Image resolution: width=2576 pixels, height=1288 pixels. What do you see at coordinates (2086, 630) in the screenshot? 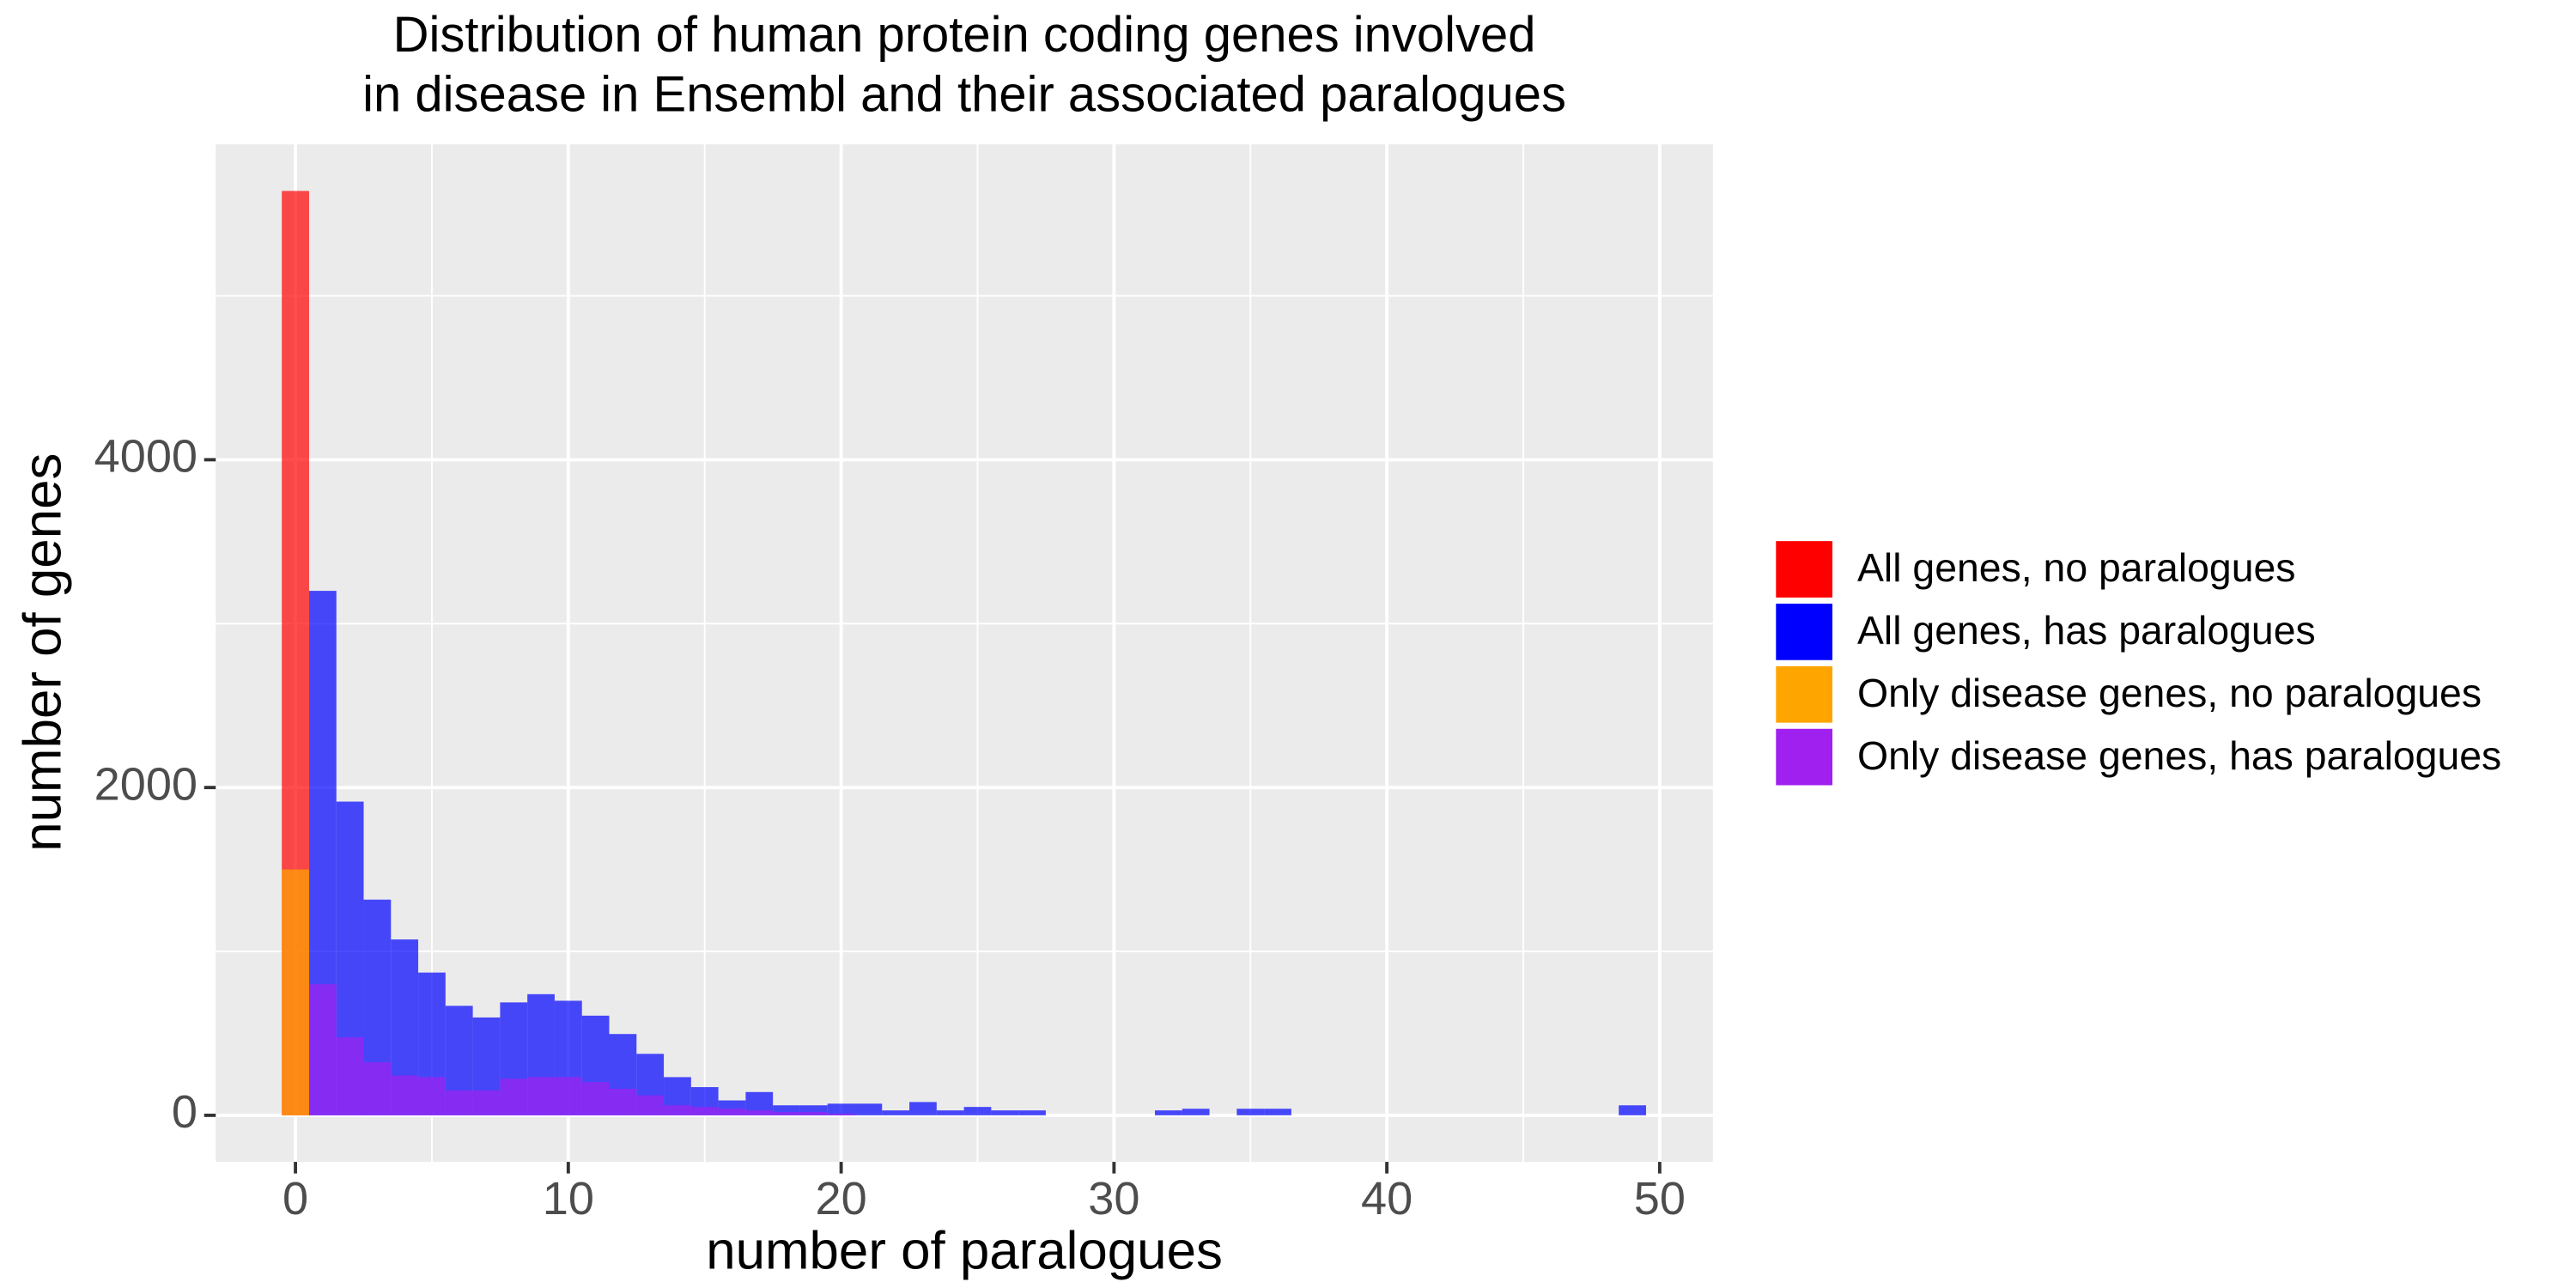
I see `legend-label: All genes, has paralogues` at bounding box center [2086, 630].